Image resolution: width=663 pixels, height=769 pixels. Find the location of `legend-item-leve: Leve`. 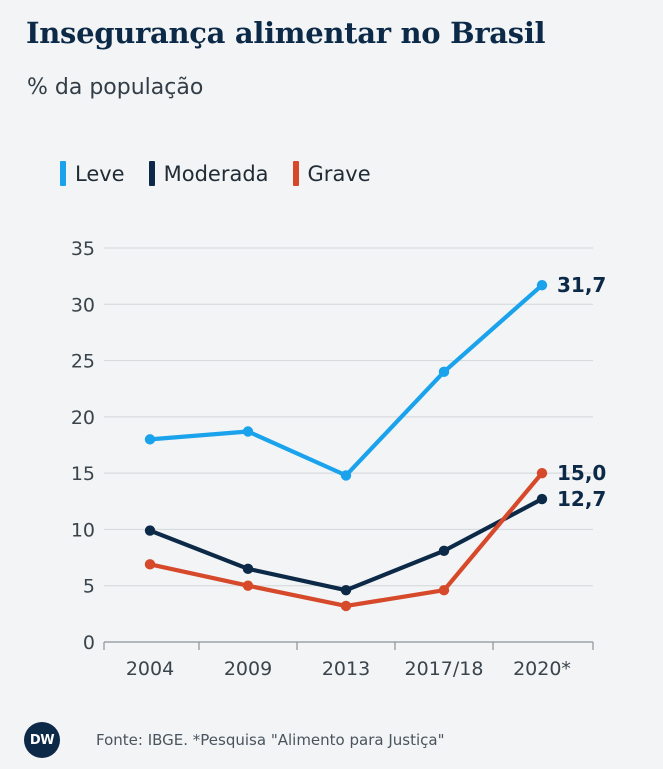

legend-item-leve: Leve is located at coordinates (92, 173).